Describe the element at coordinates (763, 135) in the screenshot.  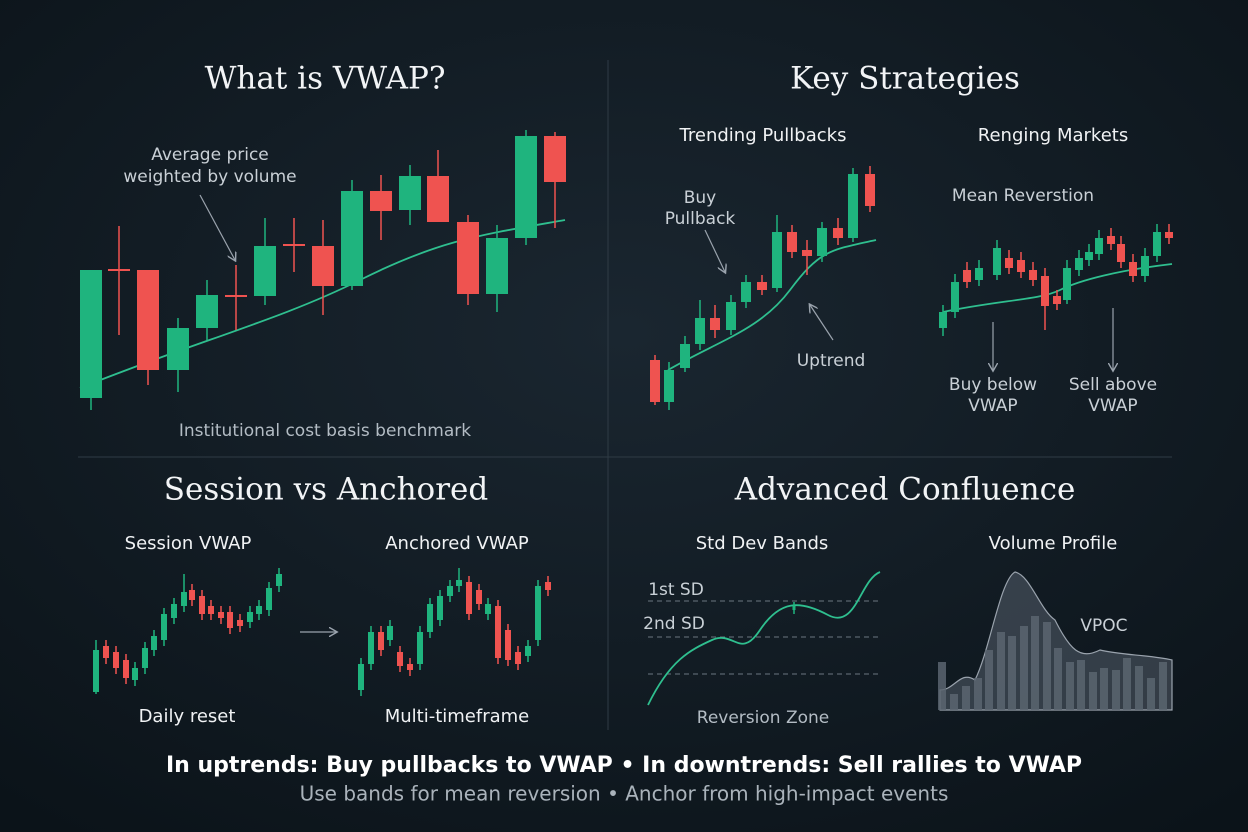
I see `subtitle: Trending Pullbacks` at that location.